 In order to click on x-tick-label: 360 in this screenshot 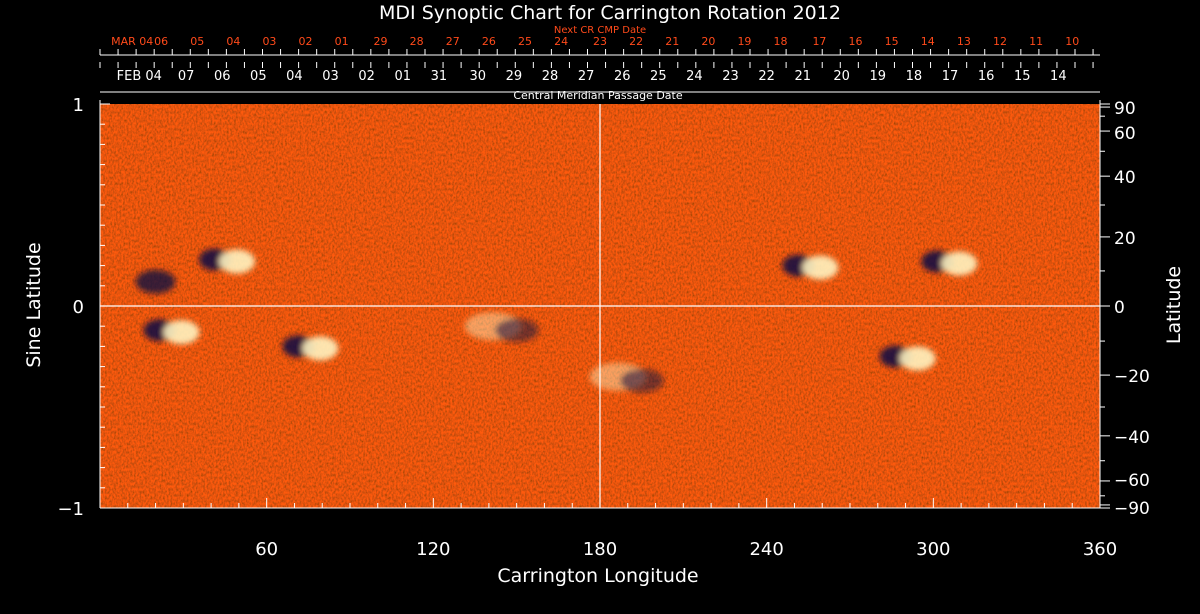, I will do `click(1100, 549)`.